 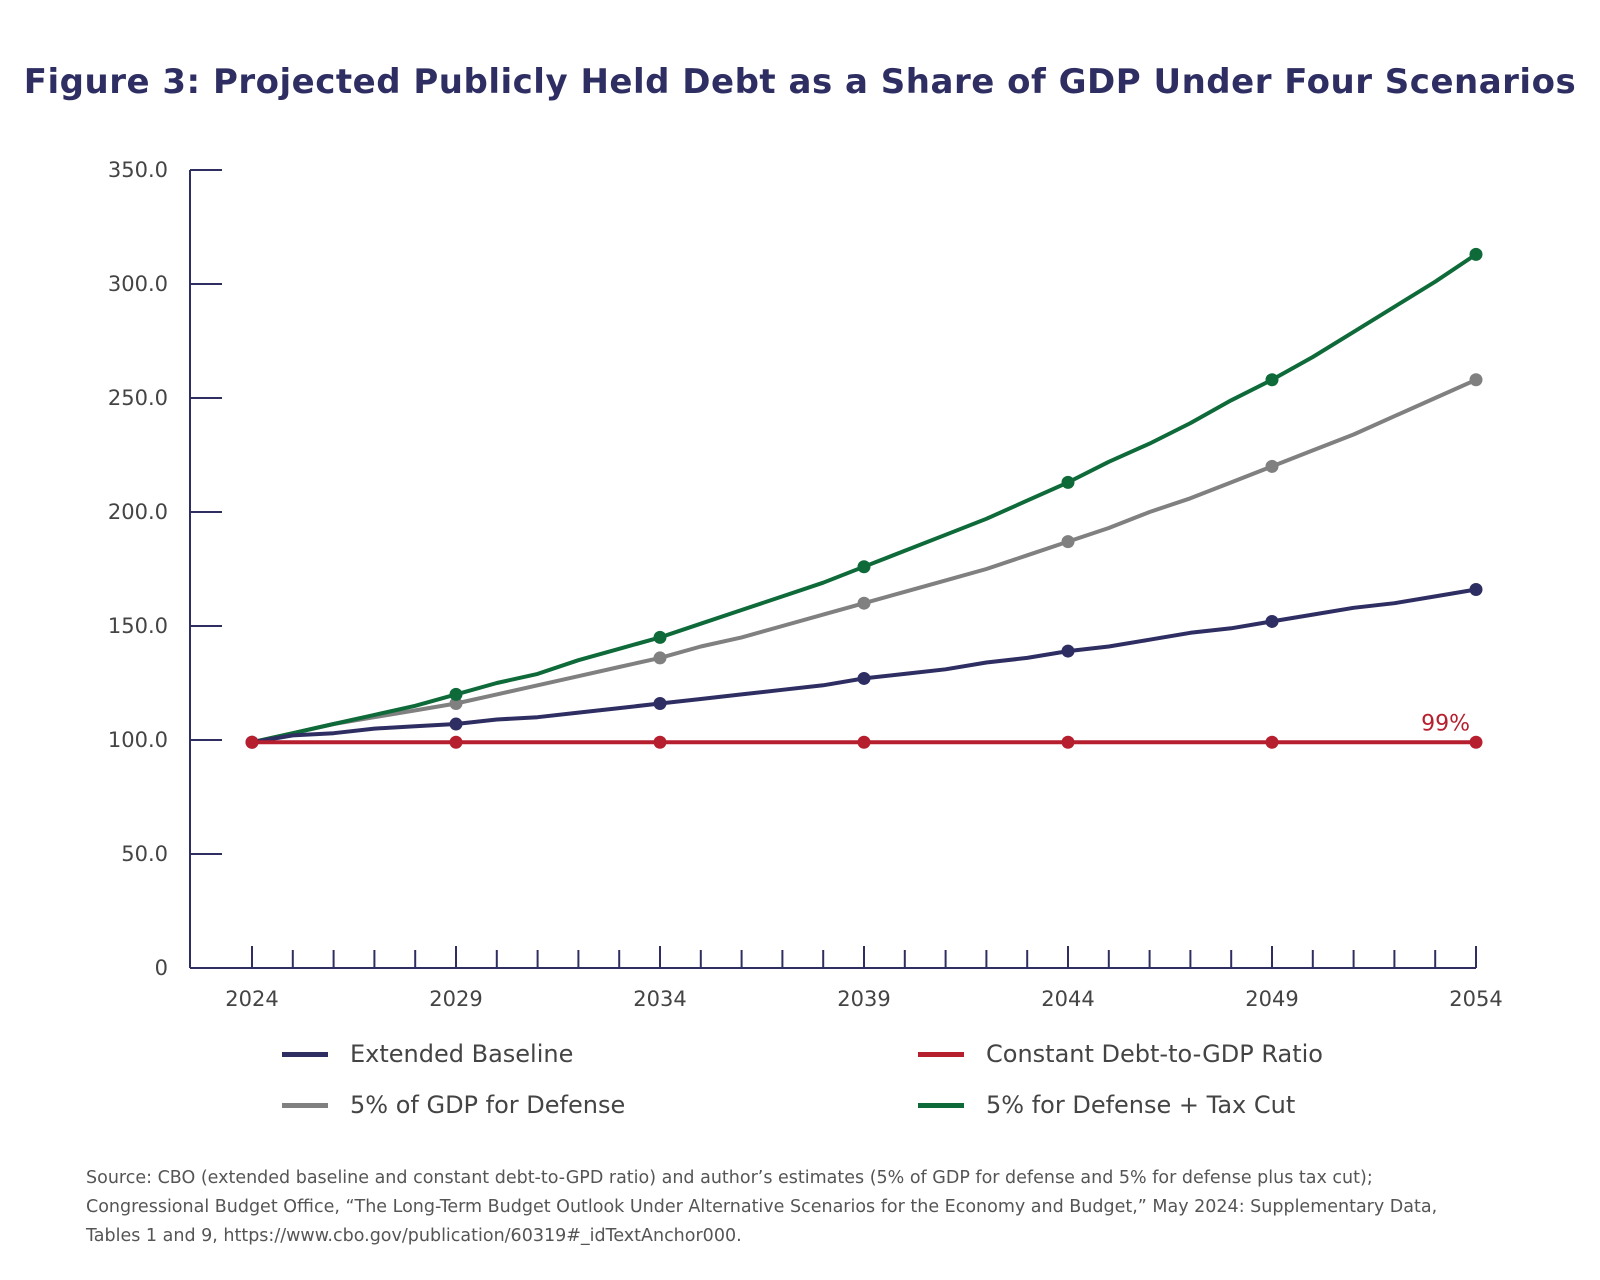 What do you see at coordinates (138, 626) in the screenshot?
I see `y-tick-label: 150.0` at bounding box center [138, 626].